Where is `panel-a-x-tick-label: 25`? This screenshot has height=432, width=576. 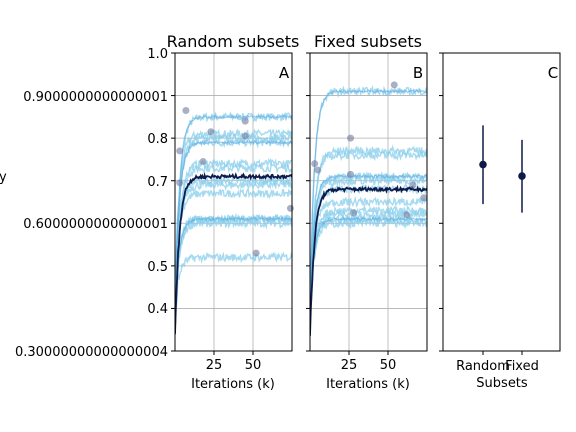
panel-a-x-tick-label: 25 is located at coordinates (214, 365).